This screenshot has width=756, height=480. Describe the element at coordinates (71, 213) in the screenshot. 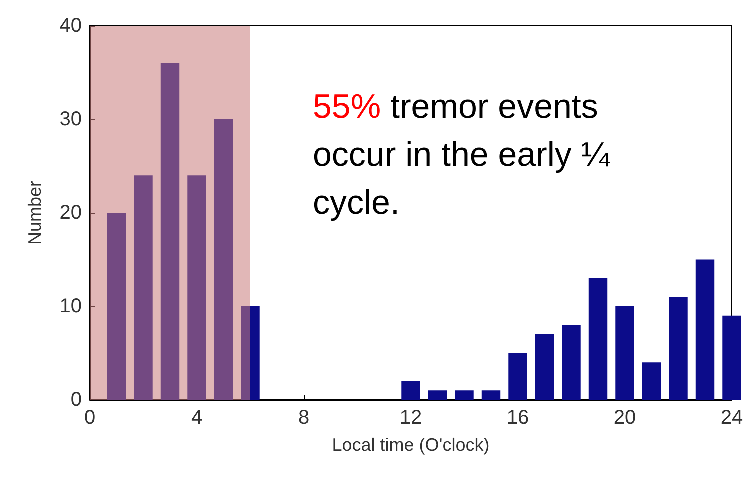

I see `y-tick-label: 20` at that location.